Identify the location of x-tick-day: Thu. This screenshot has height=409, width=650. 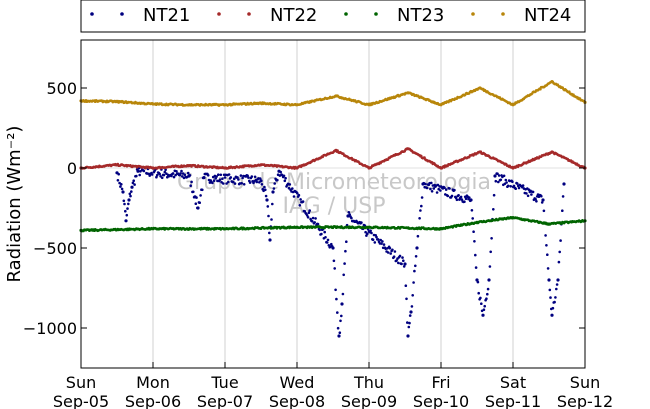
(368, 382).